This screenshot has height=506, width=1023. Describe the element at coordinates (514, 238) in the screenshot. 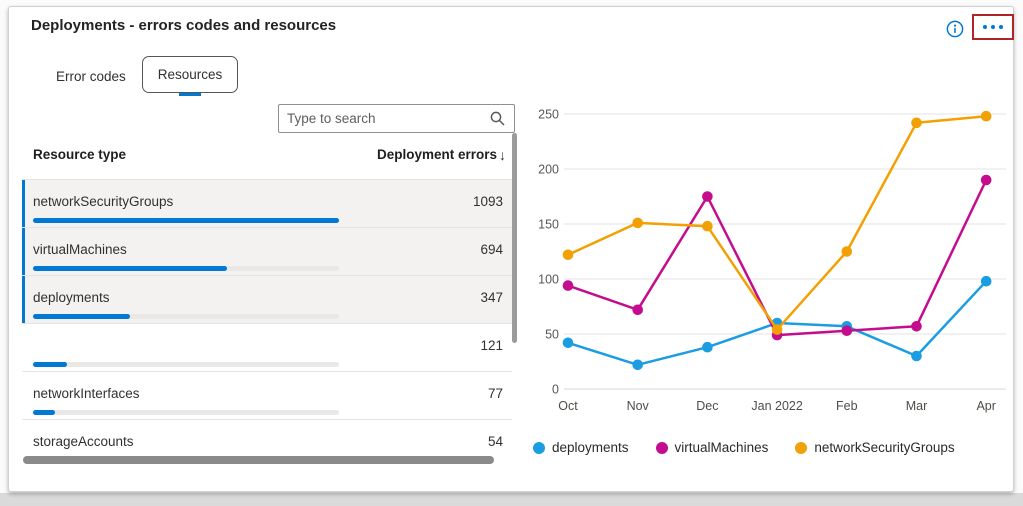

I see `vertical-scrollbar-thumb` at that location.